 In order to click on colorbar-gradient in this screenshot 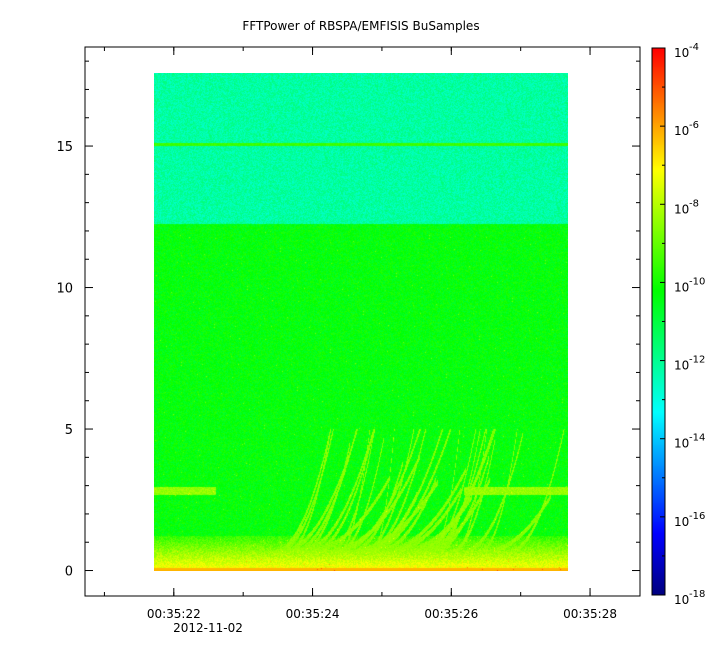, I will do `click(658, 321)`.